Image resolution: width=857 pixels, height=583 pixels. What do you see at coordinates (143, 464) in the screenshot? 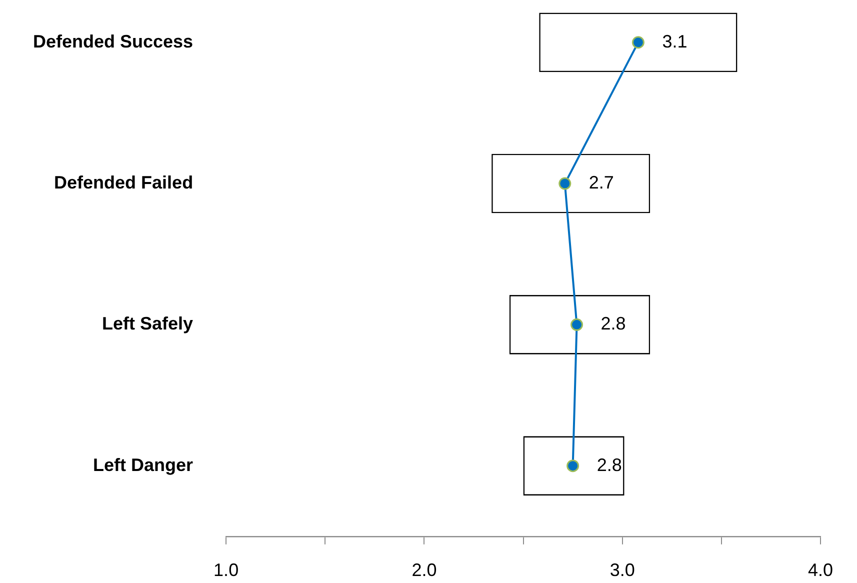
I see `y-tick-label: Left Danger` at bounding box center [143, 464].